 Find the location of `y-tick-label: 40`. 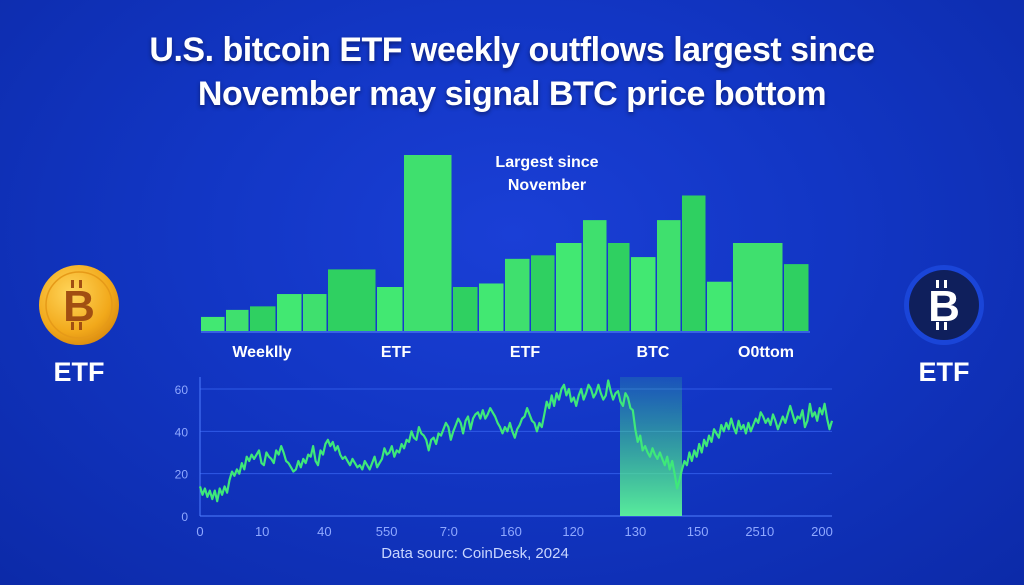

y-tick-label: 40 is located at coordinates (182, 432).